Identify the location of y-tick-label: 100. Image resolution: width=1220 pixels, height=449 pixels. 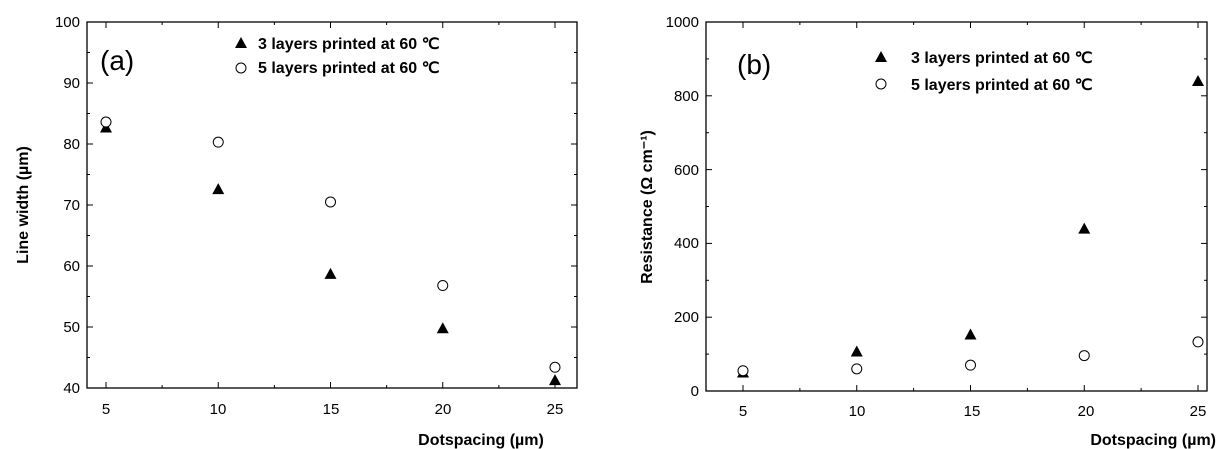
(67, 22).